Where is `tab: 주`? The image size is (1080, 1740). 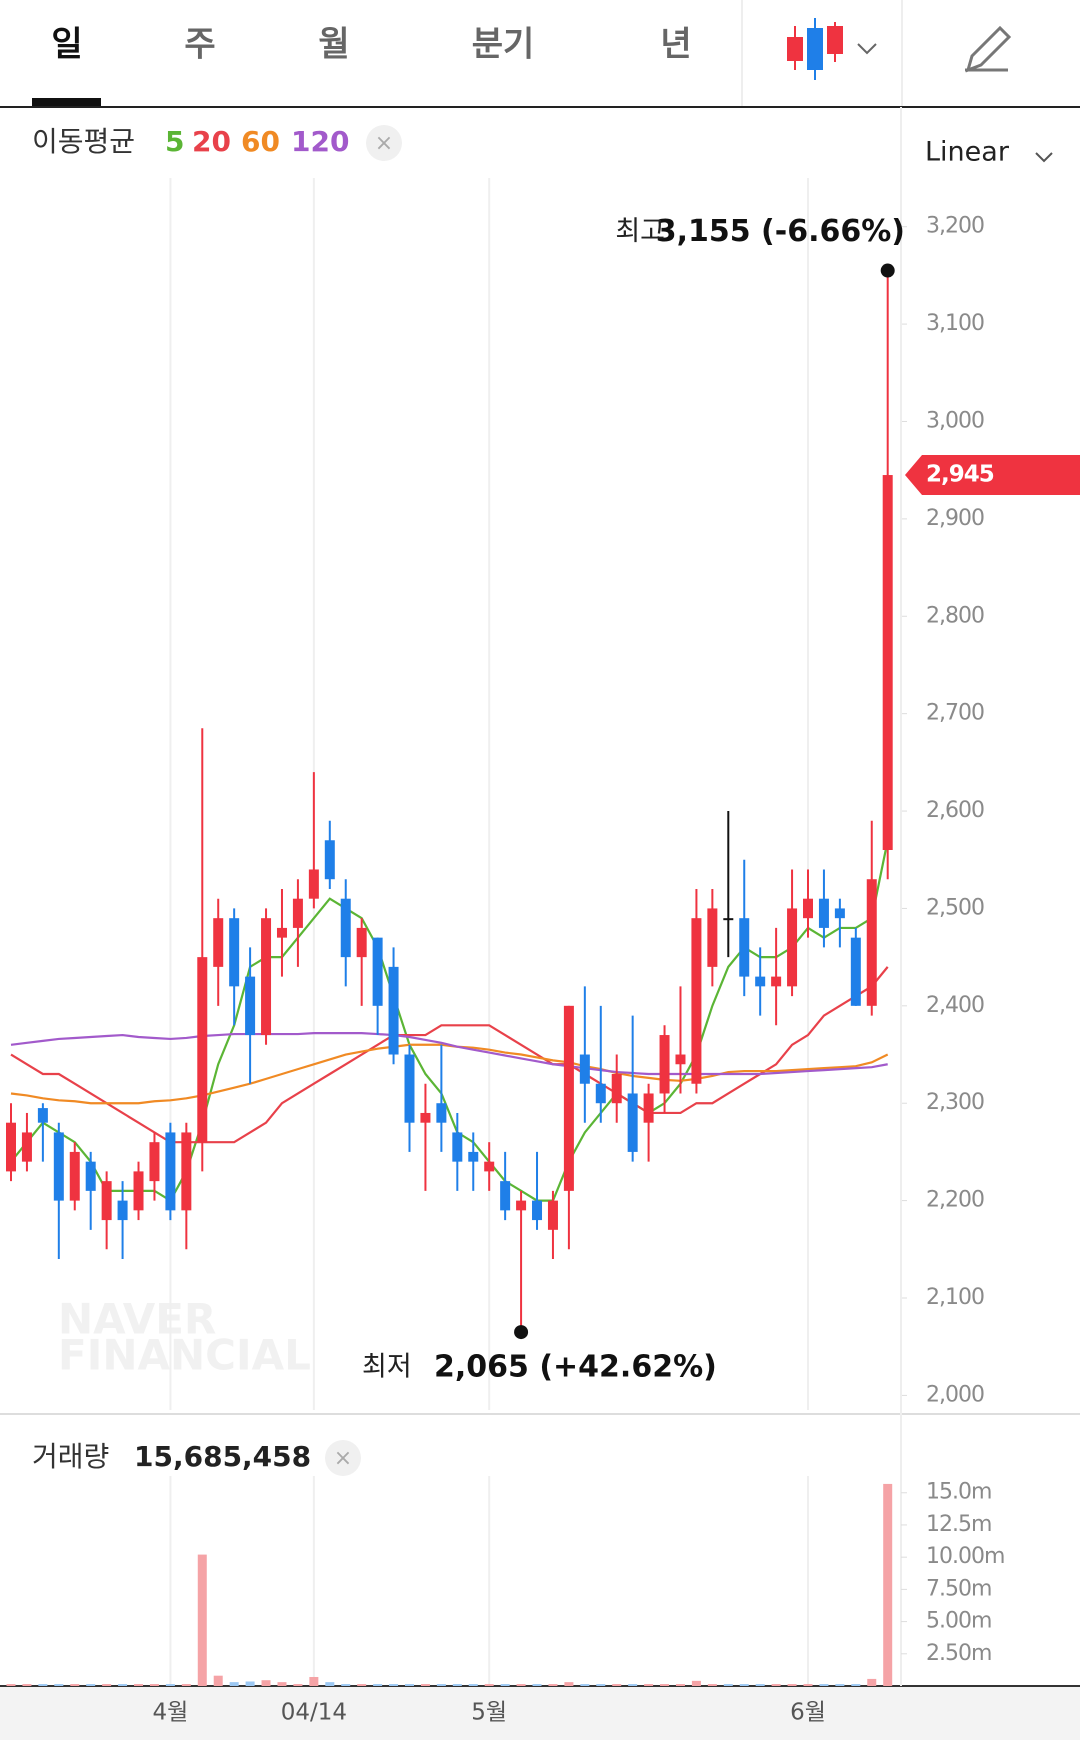
tab: 주 is located at coordinates (199, 45).